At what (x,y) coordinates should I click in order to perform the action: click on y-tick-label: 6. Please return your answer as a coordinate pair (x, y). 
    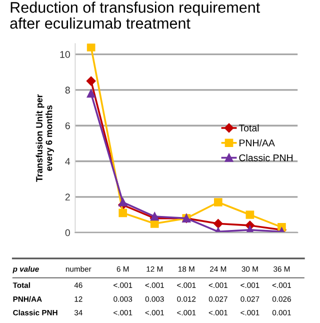
    Looking at the image, I should click on (67, 126).